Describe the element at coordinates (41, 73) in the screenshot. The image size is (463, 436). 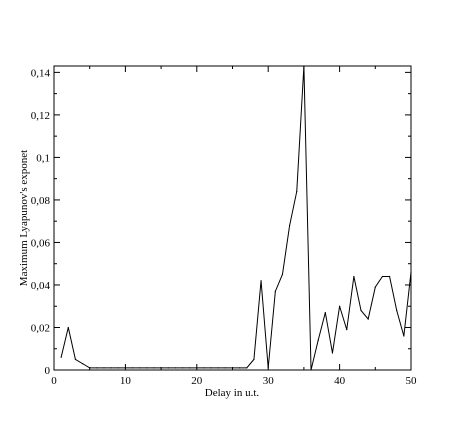
I see `y-tick-label: 0,14` at that location.